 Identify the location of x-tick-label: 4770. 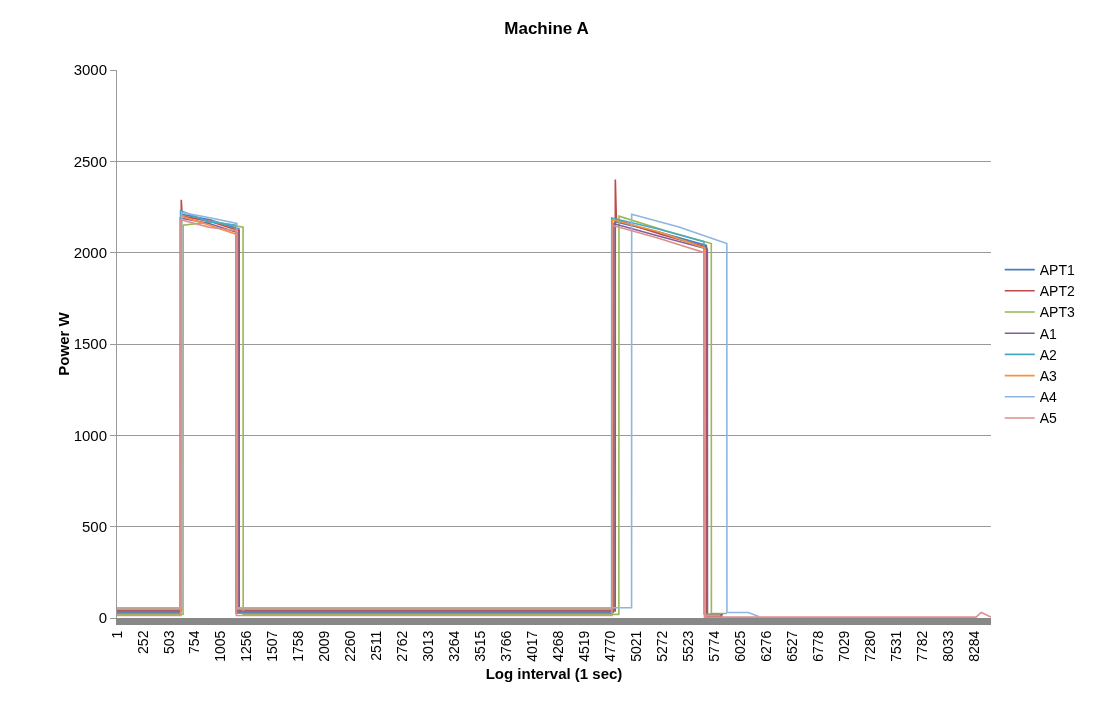
(610, 646).